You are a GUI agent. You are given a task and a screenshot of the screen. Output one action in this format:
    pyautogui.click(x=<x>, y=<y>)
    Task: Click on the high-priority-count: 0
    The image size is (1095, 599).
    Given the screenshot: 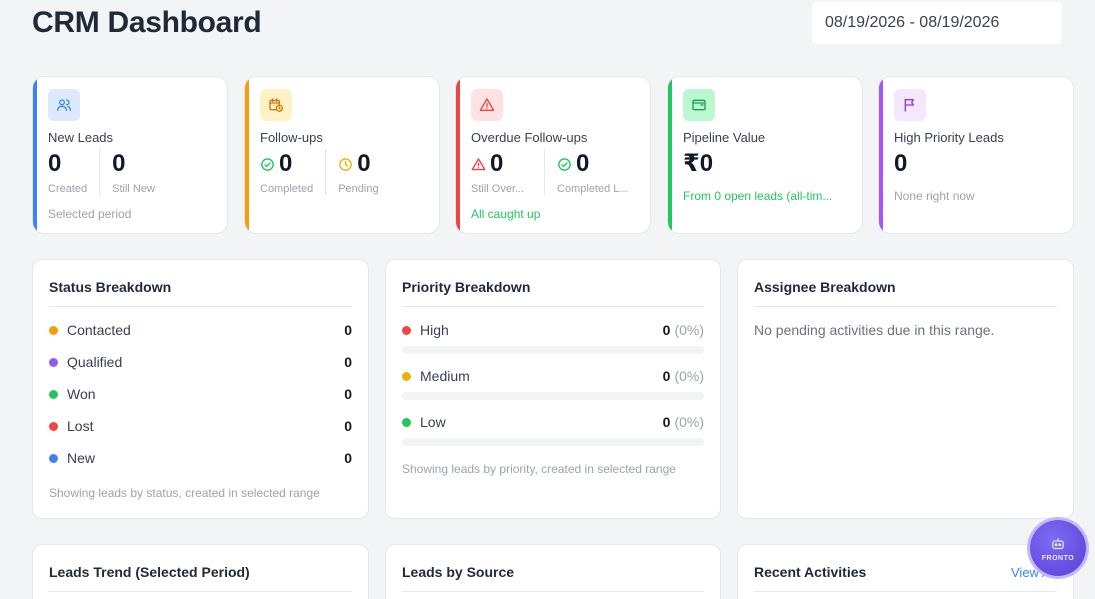 What is the action you would take?
    pyautogui.click(x=901, y=163)
    